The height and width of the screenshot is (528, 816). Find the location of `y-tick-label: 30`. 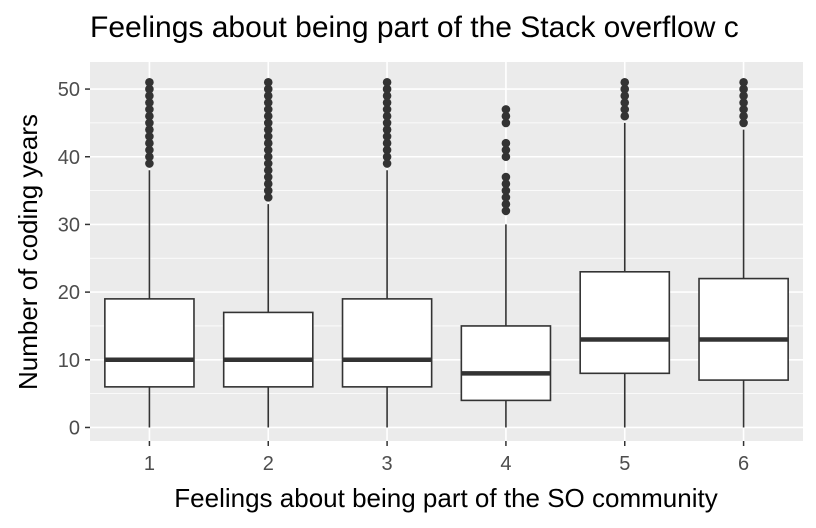

y-tick-label: 30 is located at coordinates (69, 225).